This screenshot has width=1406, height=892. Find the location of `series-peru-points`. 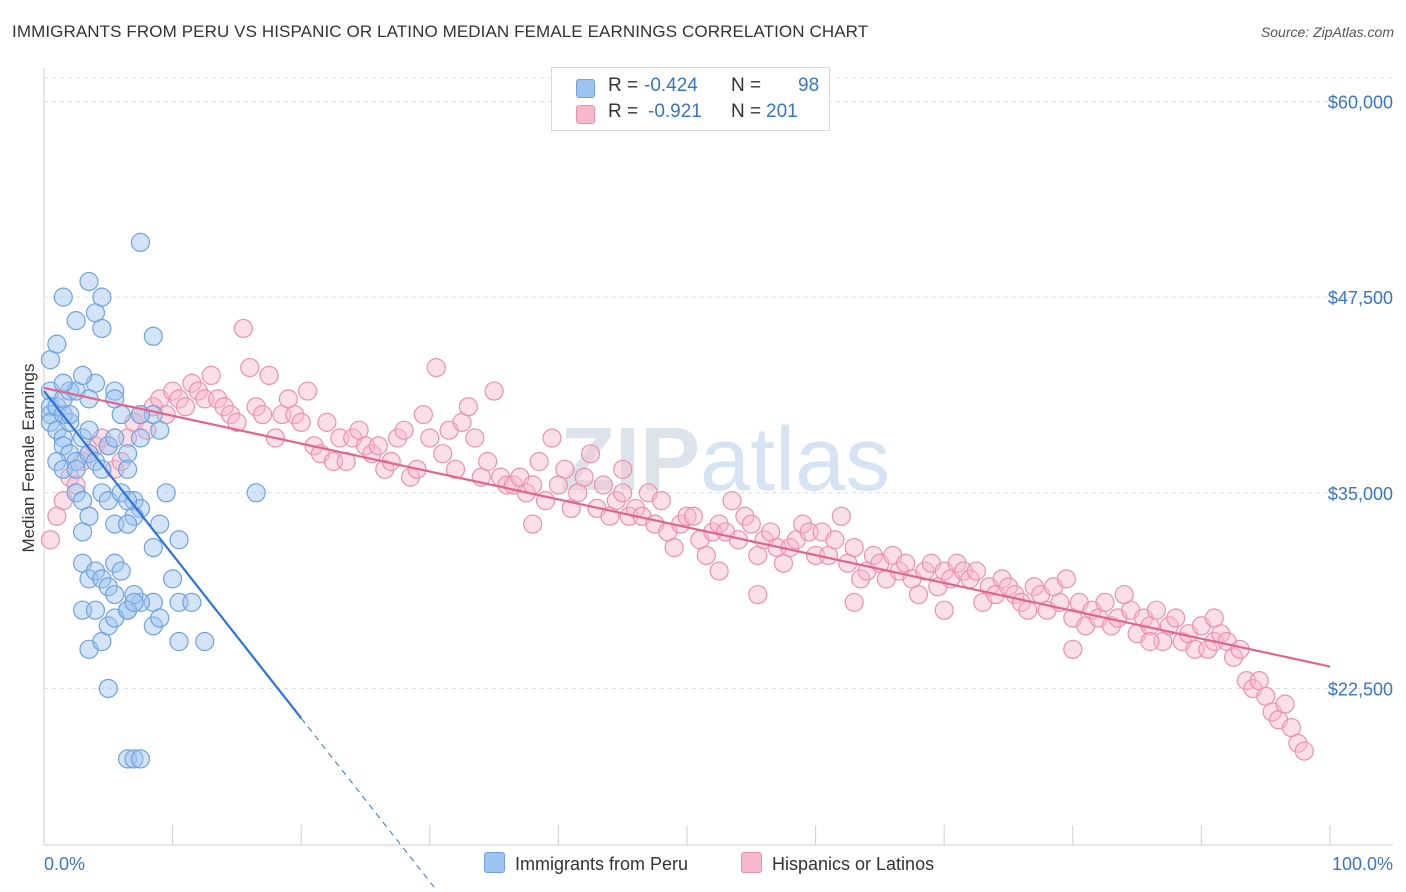

series-peru-points is located at coordinates (153, 500).